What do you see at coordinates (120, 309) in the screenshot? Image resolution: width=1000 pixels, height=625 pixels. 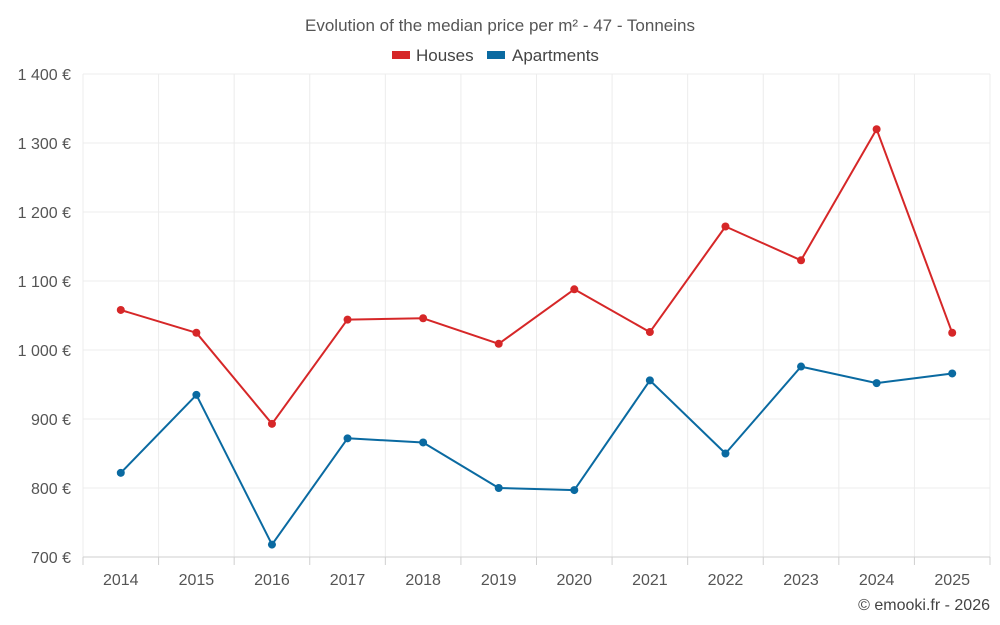 I see `data-point-houses-2014` at bounding box center [120, 309].